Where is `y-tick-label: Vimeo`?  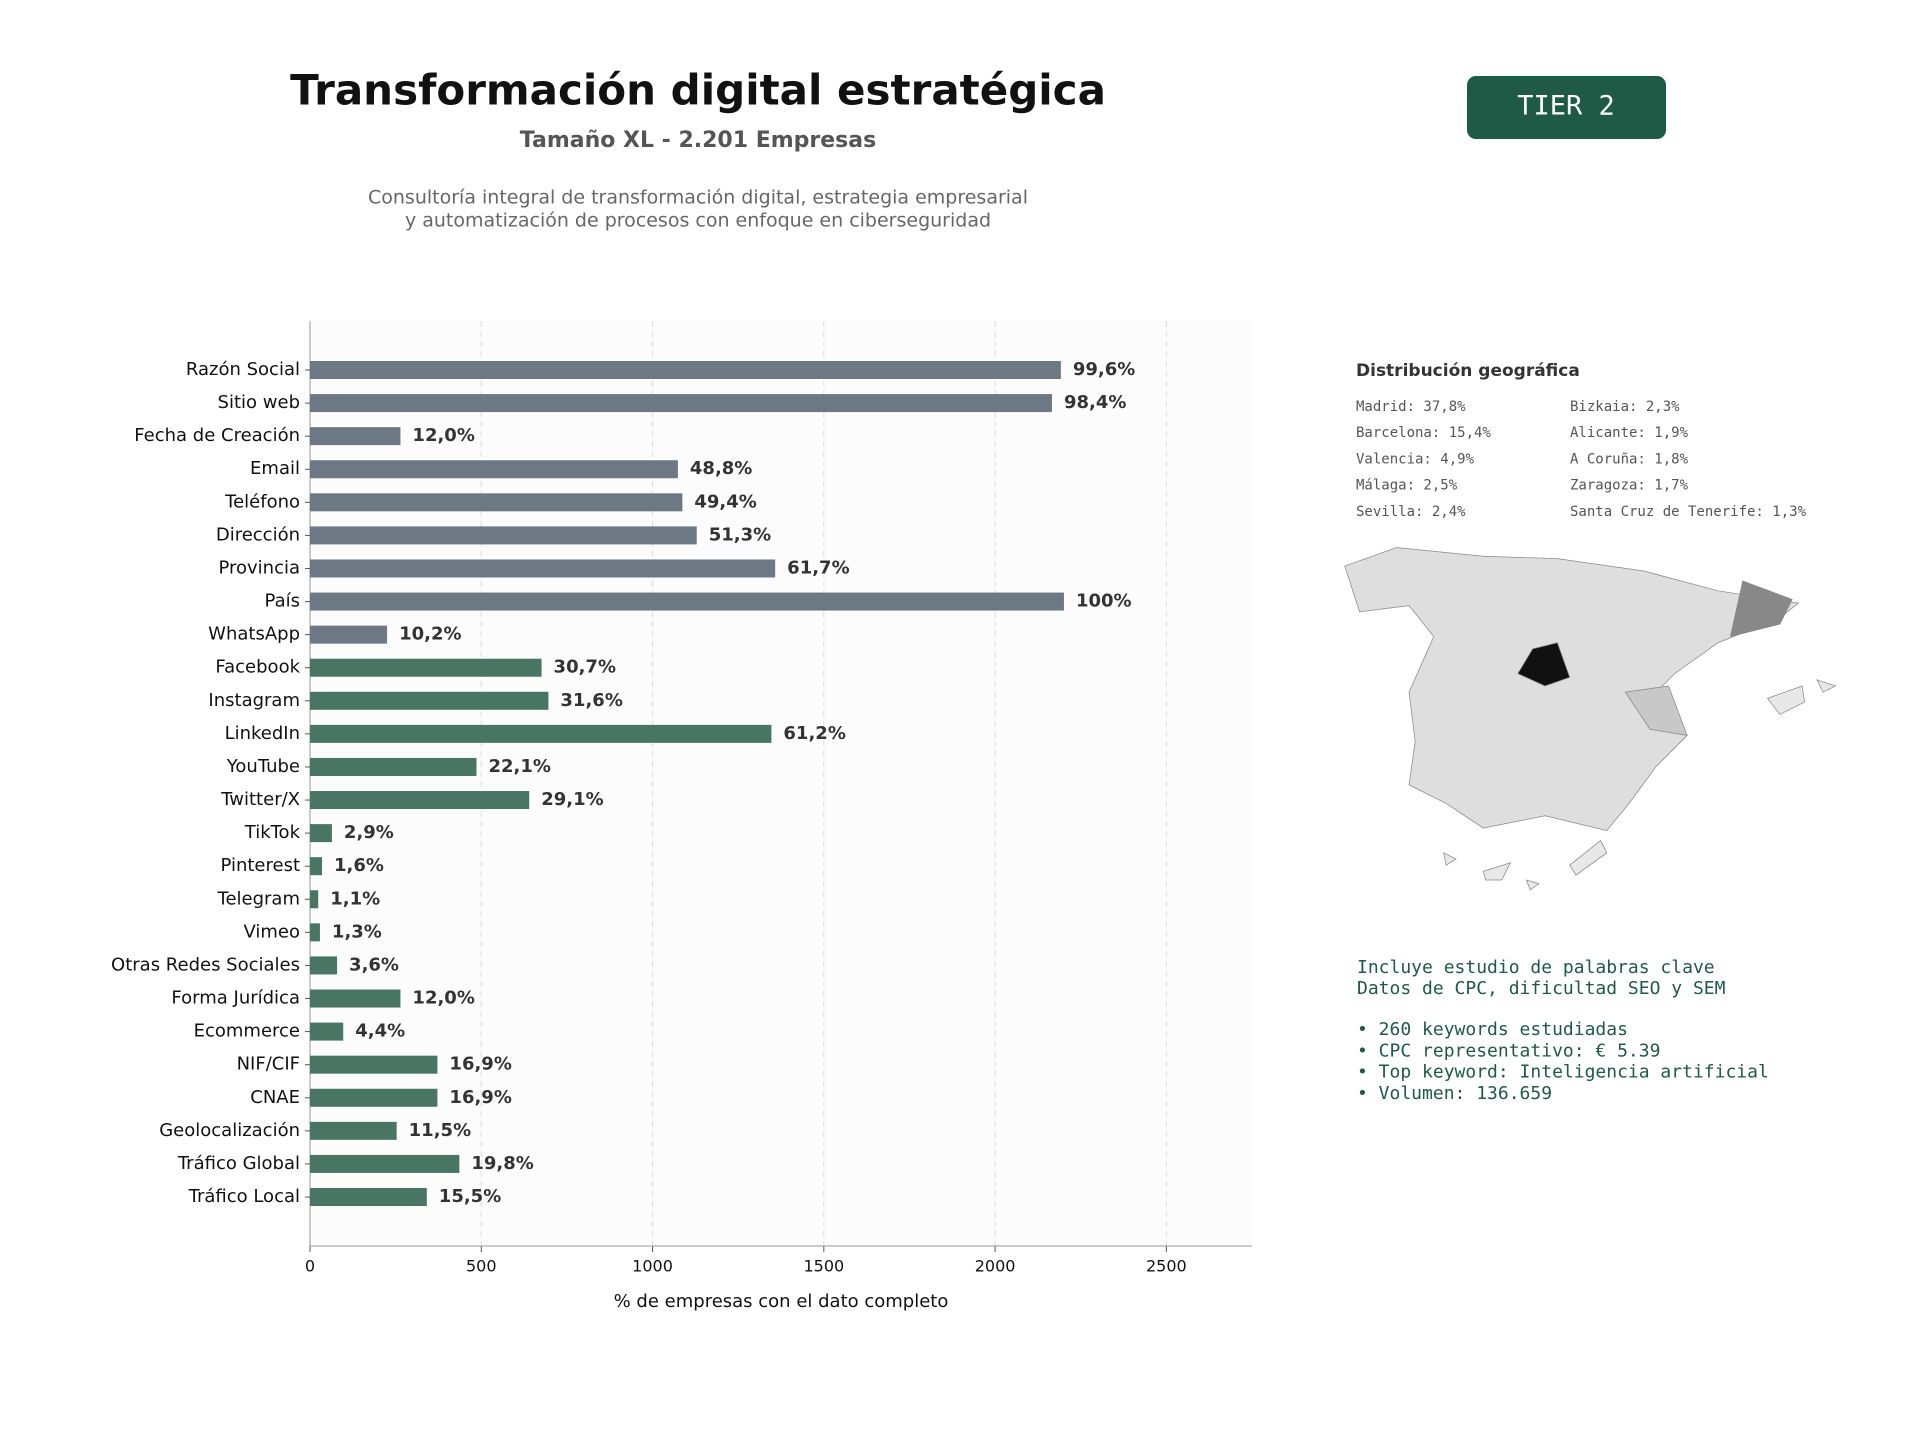 y-tick-label: Vimeo is located at coordinates (271, 931).